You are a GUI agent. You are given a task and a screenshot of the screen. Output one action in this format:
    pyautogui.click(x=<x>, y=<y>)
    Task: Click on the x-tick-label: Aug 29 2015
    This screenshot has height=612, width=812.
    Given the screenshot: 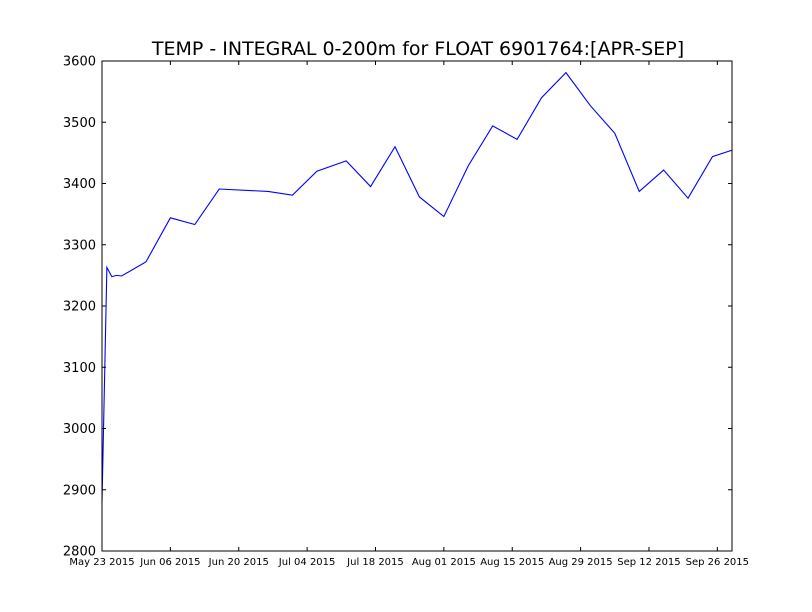 What is the action you would take?
    pyautogui.click(x=581, y=562)
    